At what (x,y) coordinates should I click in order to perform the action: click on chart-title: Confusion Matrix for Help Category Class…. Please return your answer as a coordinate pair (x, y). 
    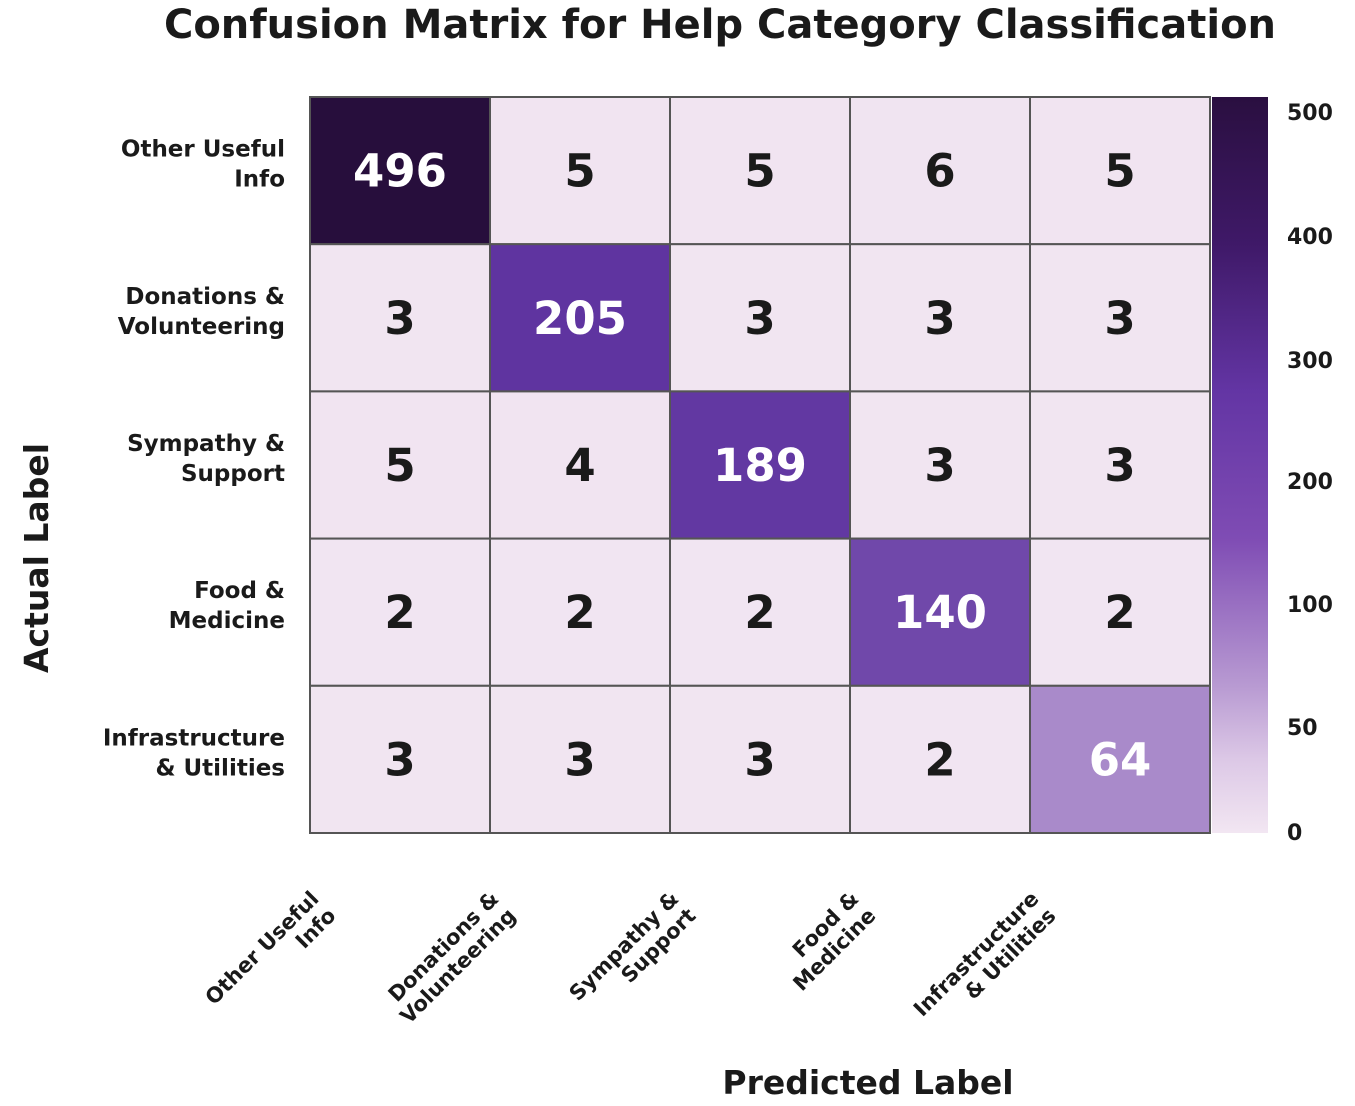
    Looking at the image, I should click on (720, 25).